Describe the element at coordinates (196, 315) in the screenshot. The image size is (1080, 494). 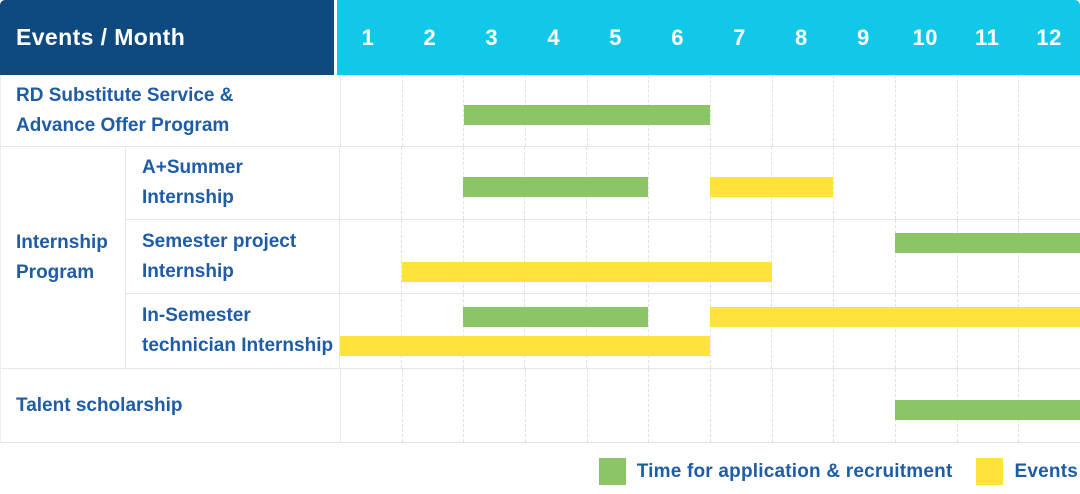
I see `row-in-semester-technician-internship-label-line: In-Semester` at that location.